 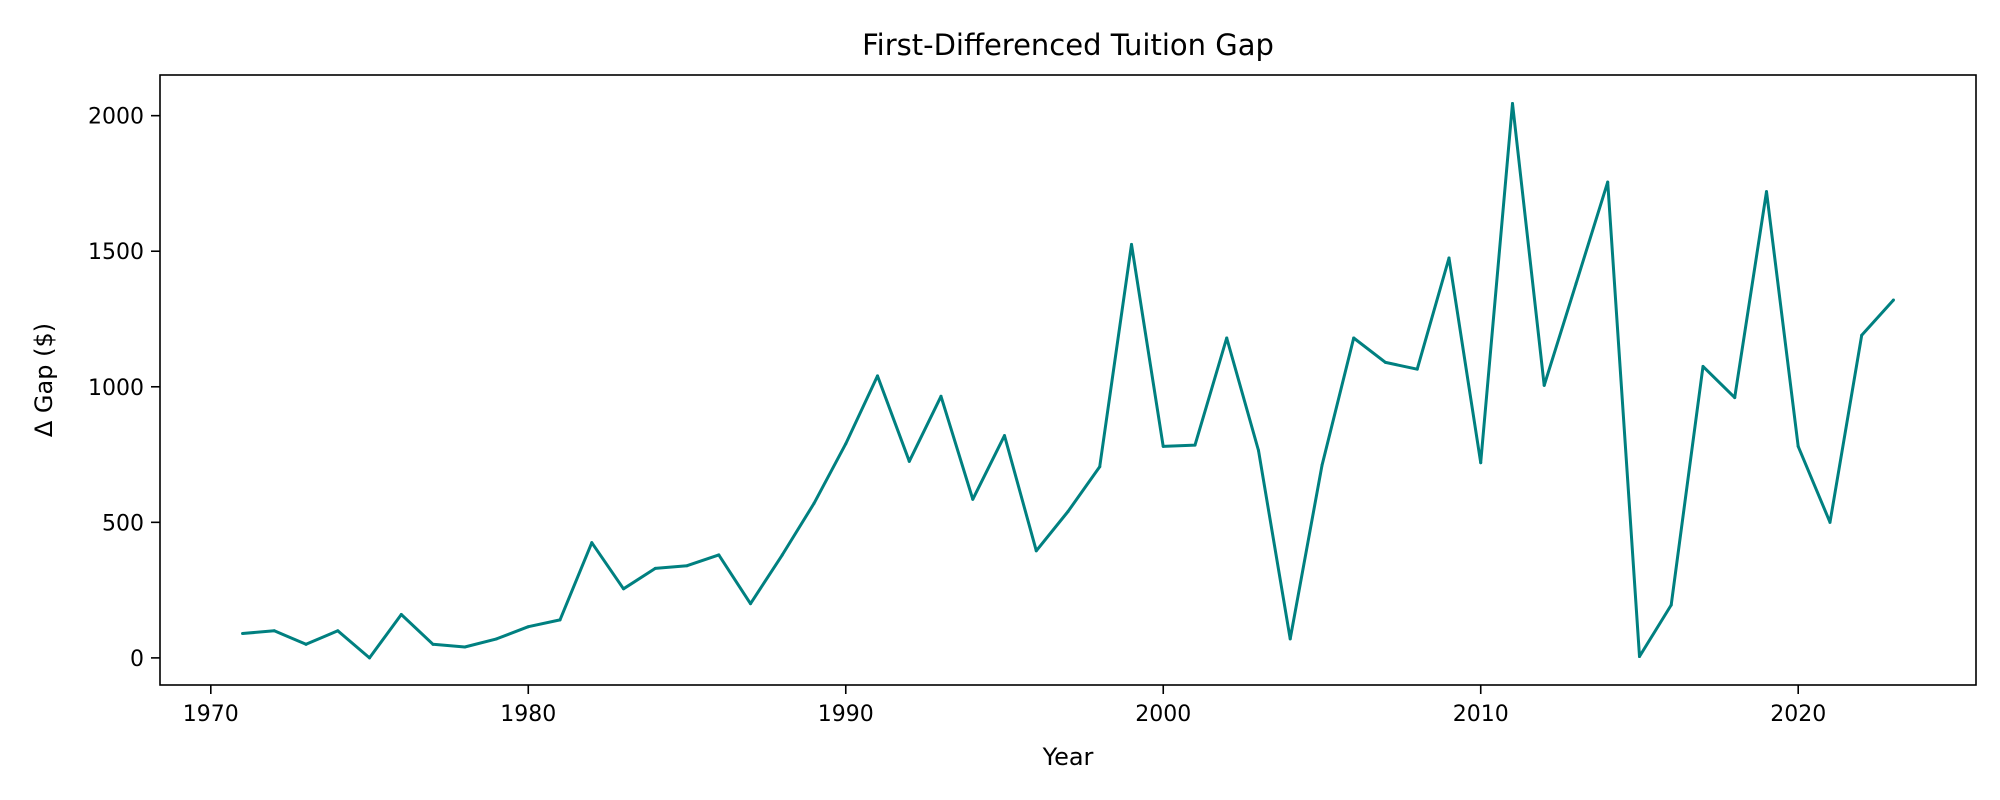 What do you see at coordinates (44, 380) in the screenshot?
I see `y-axis-label: Δ Gap ($)` at bounding box center [44, 380].